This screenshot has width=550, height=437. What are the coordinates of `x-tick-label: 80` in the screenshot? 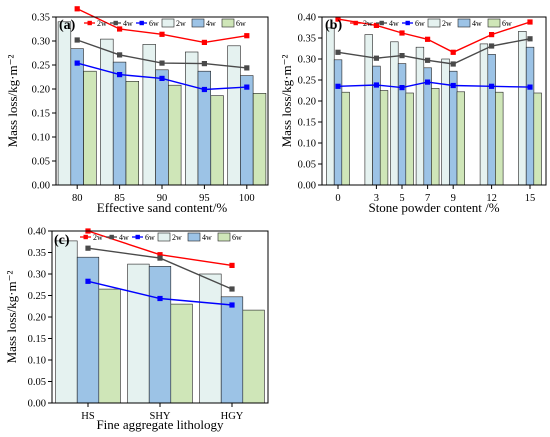 It's located at (77, 198).